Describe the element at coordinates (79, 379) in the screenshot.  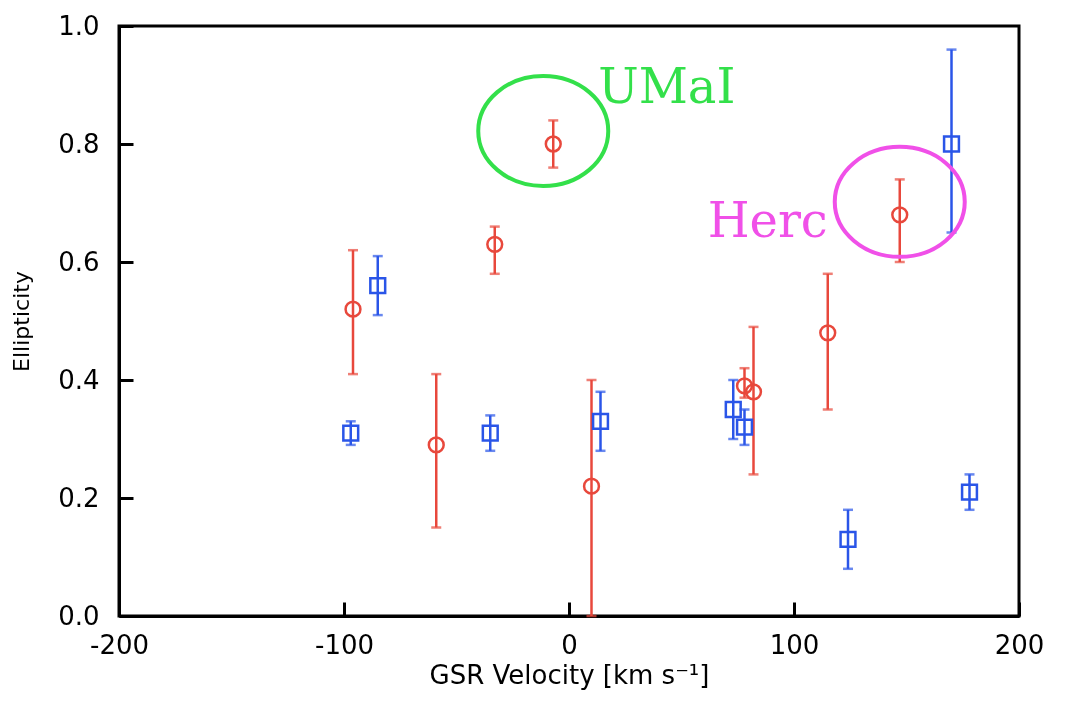
I see `y-tick-label: 0.4` at that location.